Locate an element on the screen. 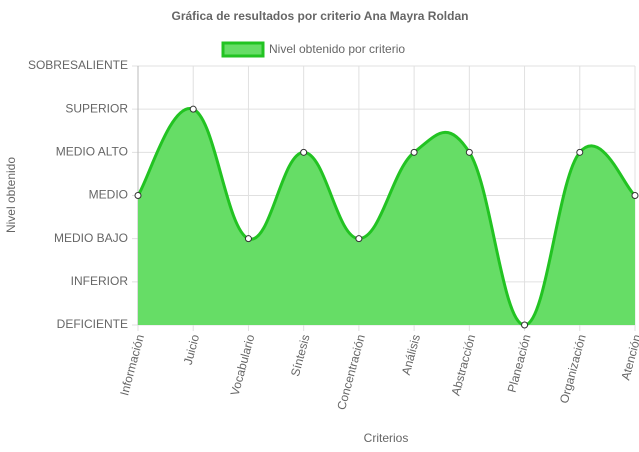  x-tick-label: Atención is located at coordinates (628, 357).